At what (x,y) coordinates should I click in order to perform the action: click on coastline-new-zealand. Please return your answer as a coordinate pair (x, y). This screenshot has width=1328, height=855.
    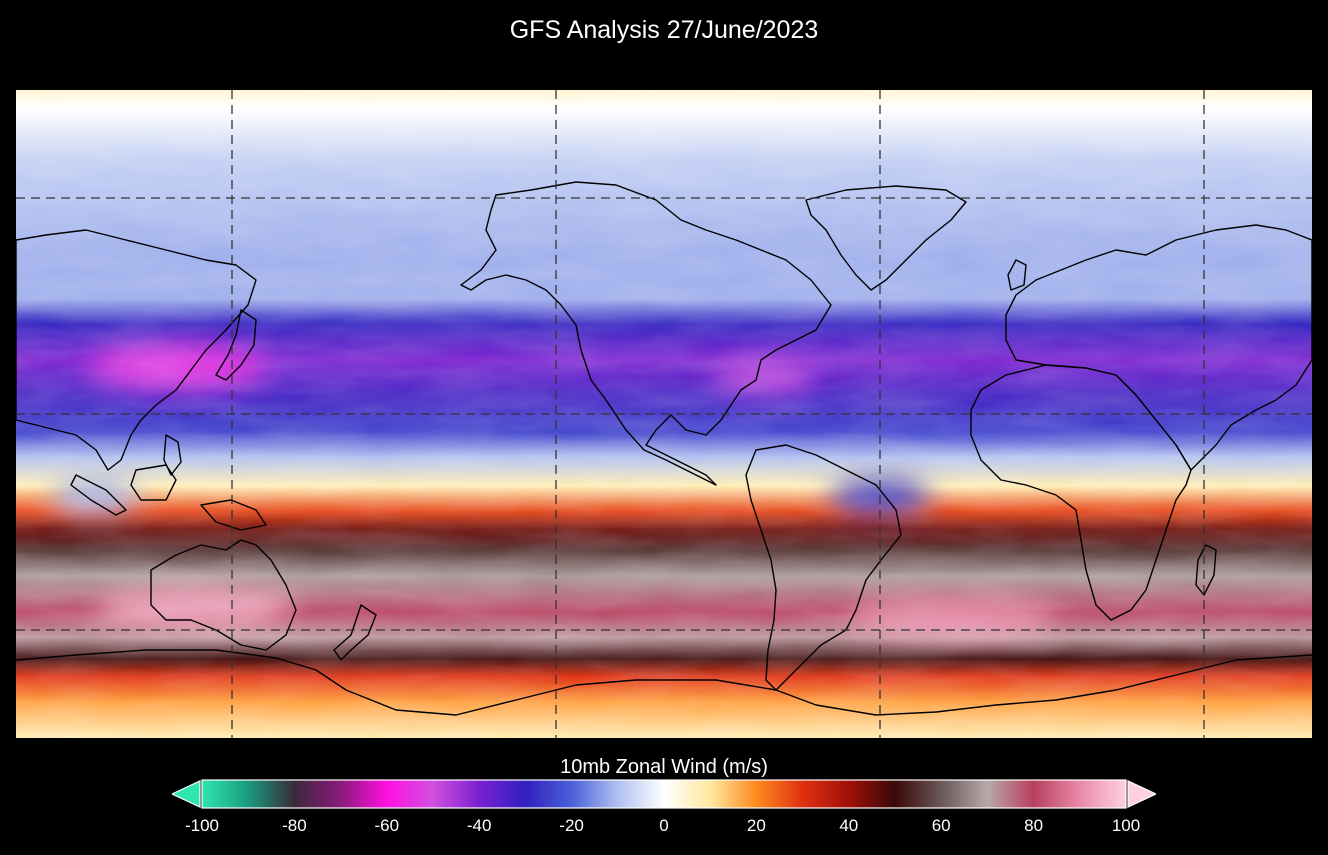
    Looking at the image, I should click on (355, 632).